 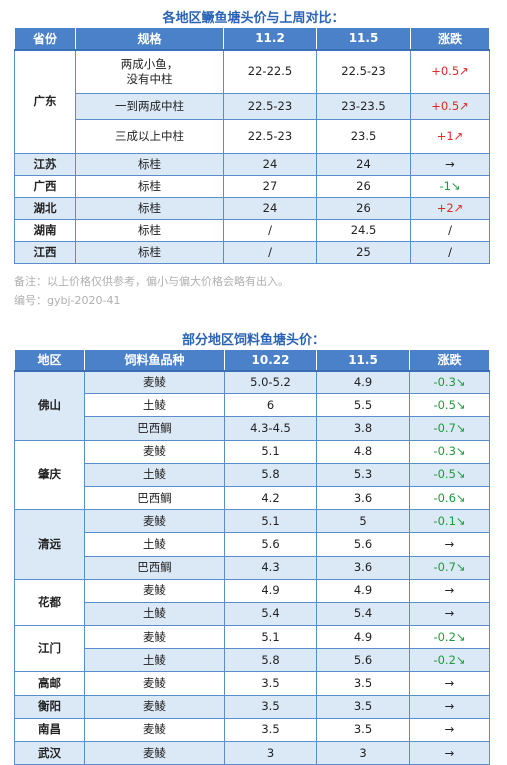 I want to click on region-hunan: 湖南, so click(x=45, y=230).